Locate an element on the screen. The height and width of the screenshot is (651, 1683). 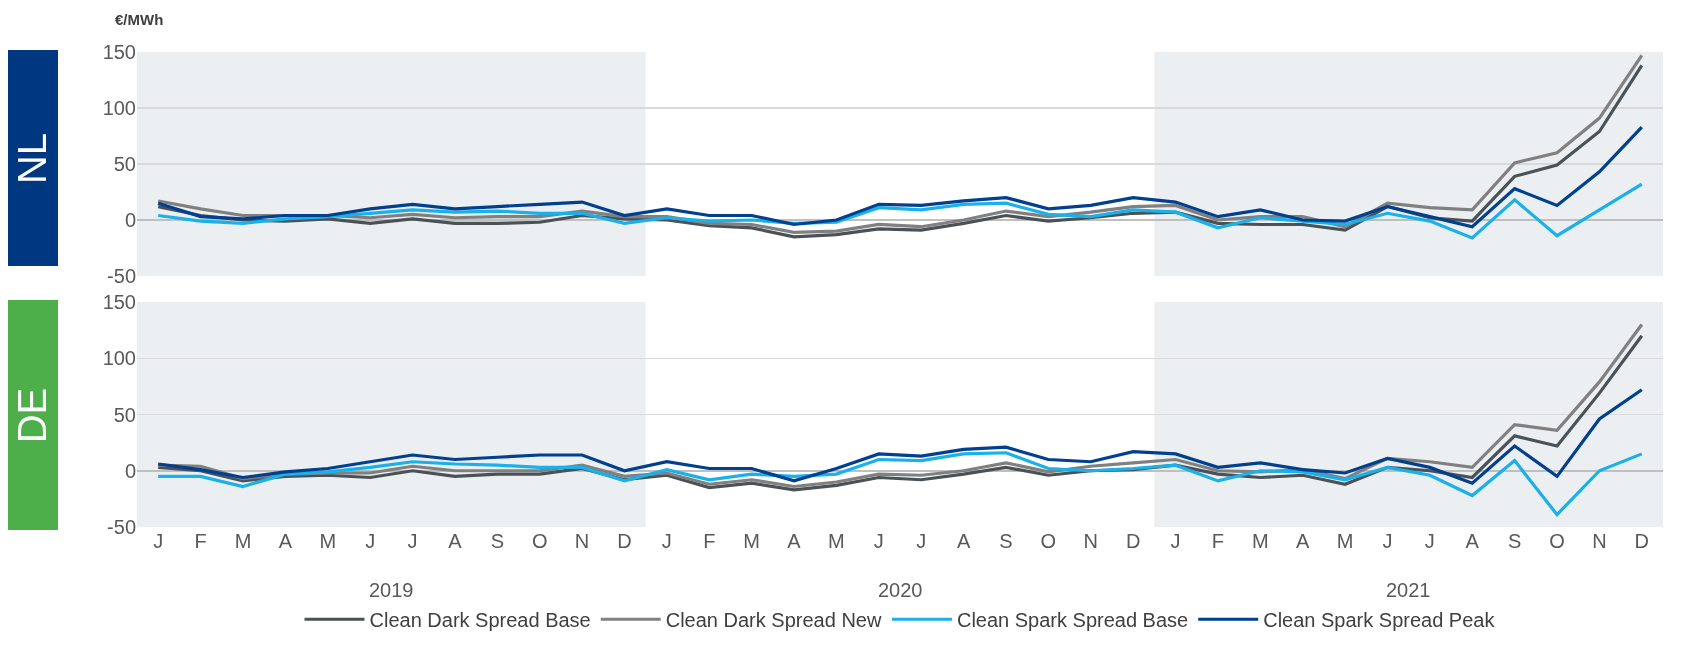
text: NL is located at coordinates (33, 158).